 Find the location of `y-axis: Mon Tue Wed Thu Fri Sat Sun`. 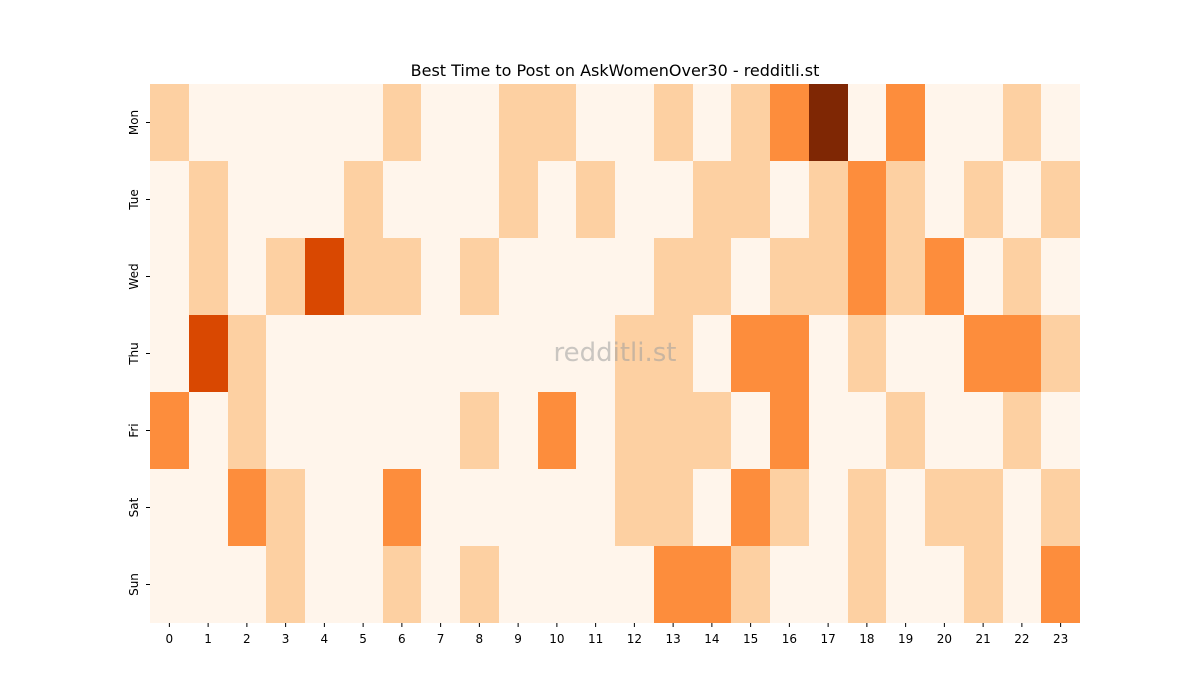

y-axis: Mon Tue Wed Thu Fri Sat Sun is located at coordinates (138, 353).